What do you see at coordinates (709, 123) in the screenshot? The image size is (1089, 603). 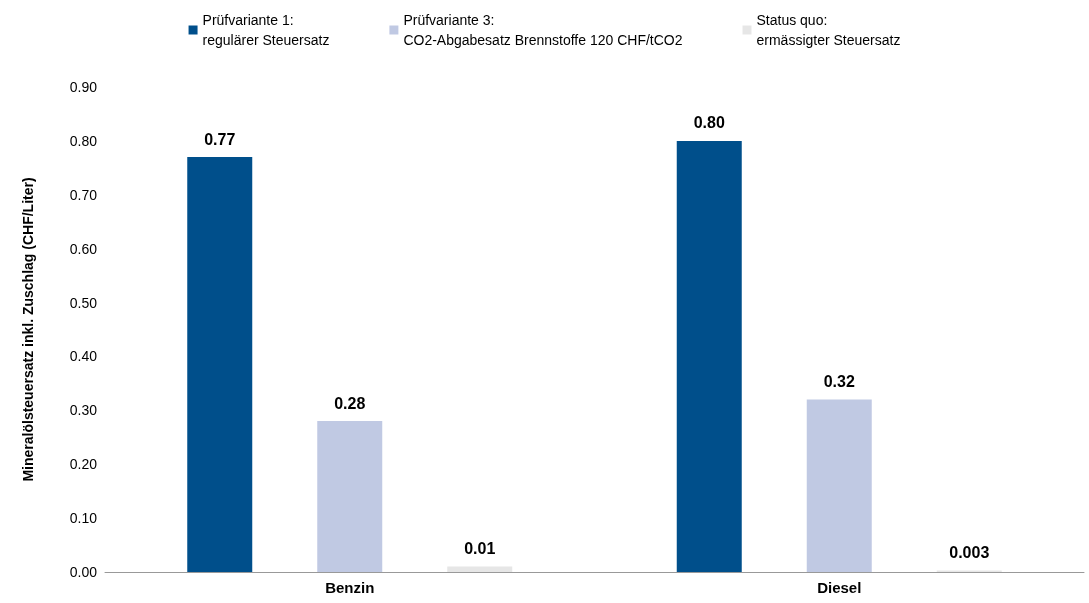 I see `data-label: 0.80` at bounding box center [709, 123].